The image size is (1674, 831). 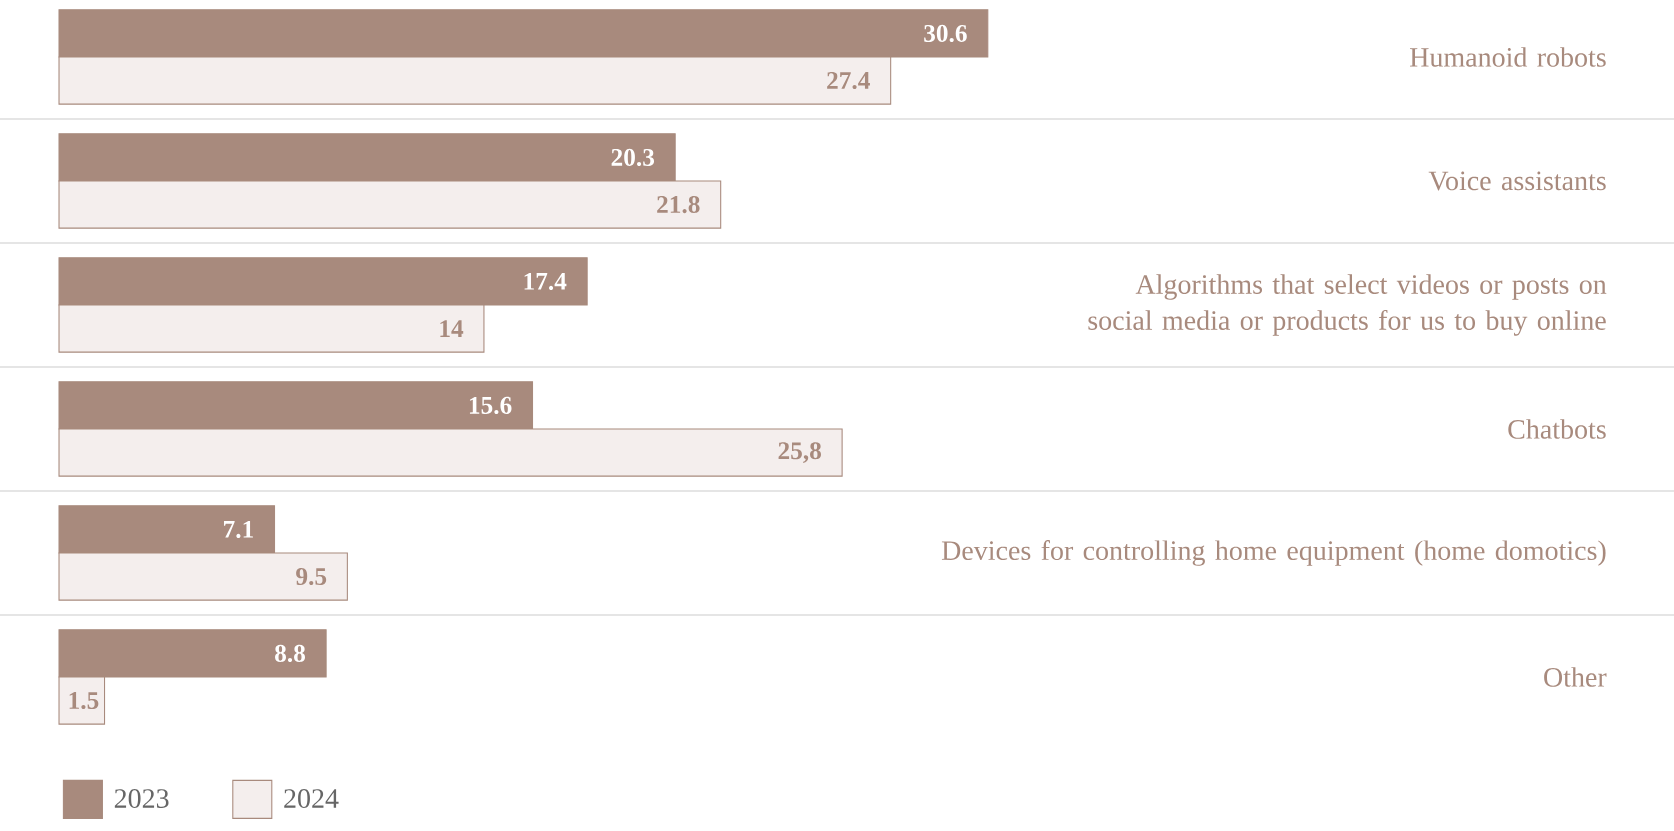 What do you see at coordinates (84, 701) in the screenshot?
I see `data-label: 1.5` at bounding box center [84, 701].